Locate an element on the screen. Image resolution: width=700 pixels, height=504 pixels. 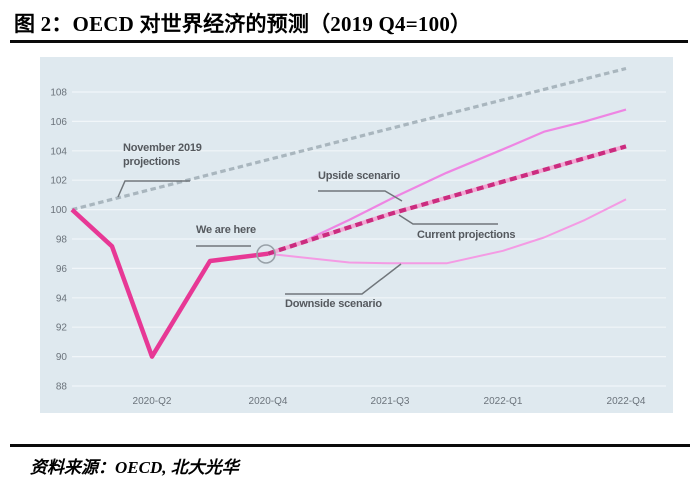
upside-scenario-leader-line is located at coordinates (360, 196).